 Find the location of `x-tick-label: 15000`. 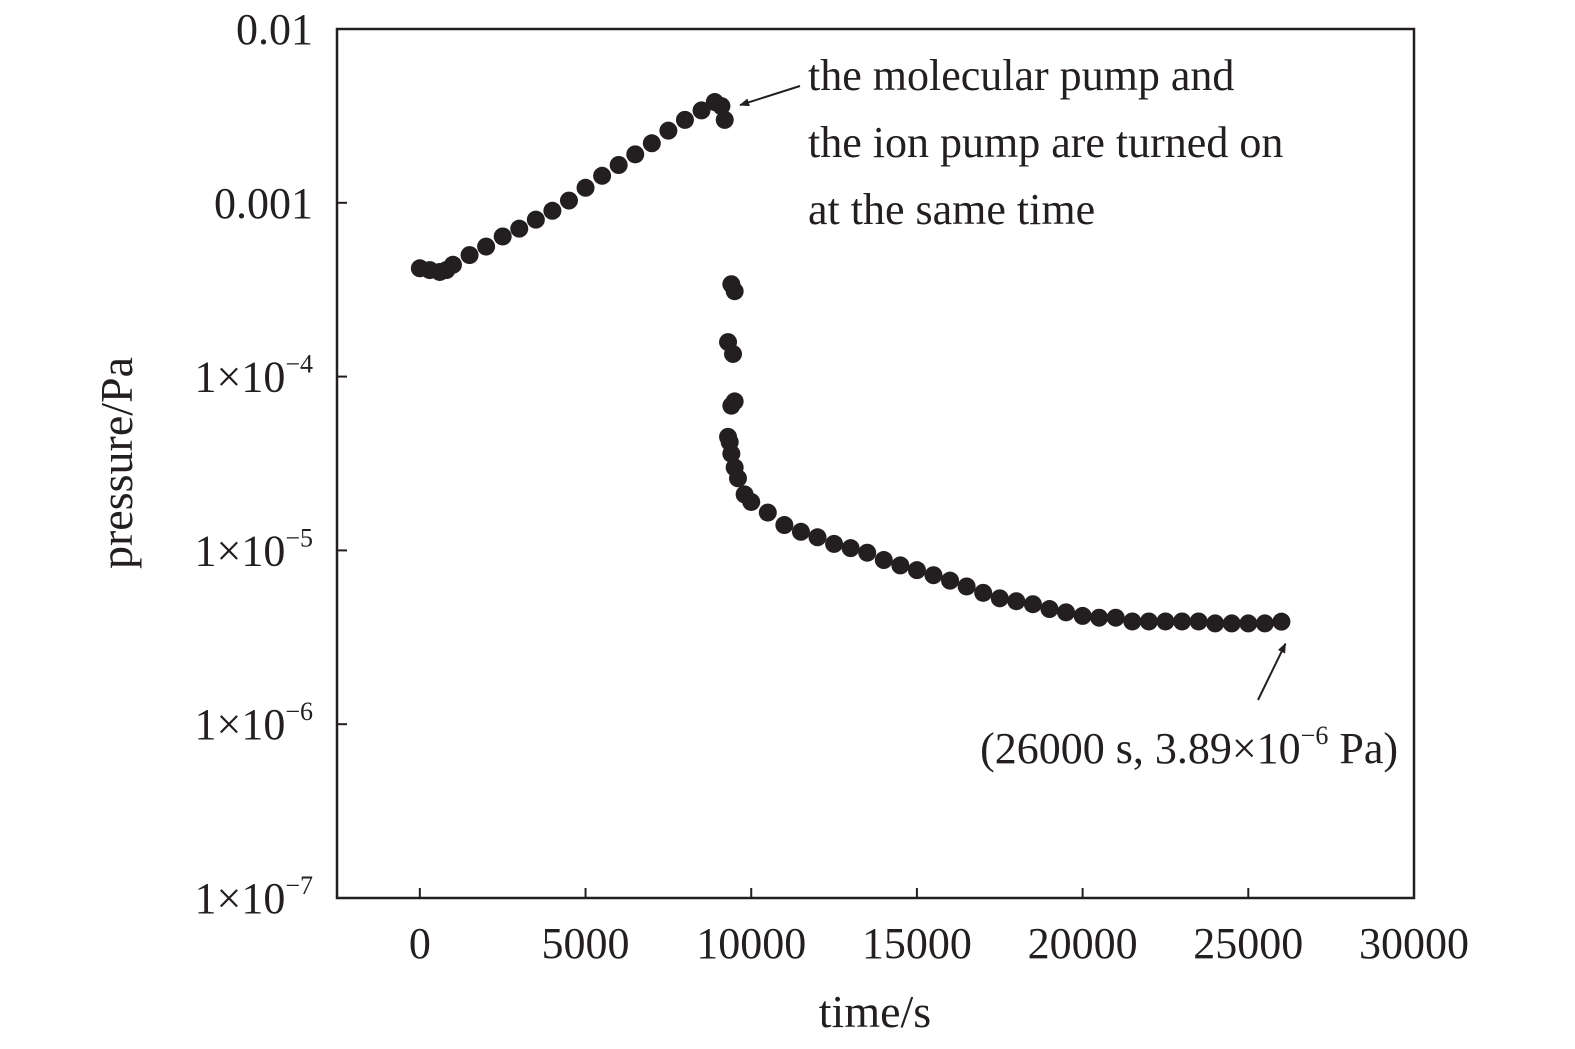

x-tick-label: 15000 is located at coordinates (917, 943).